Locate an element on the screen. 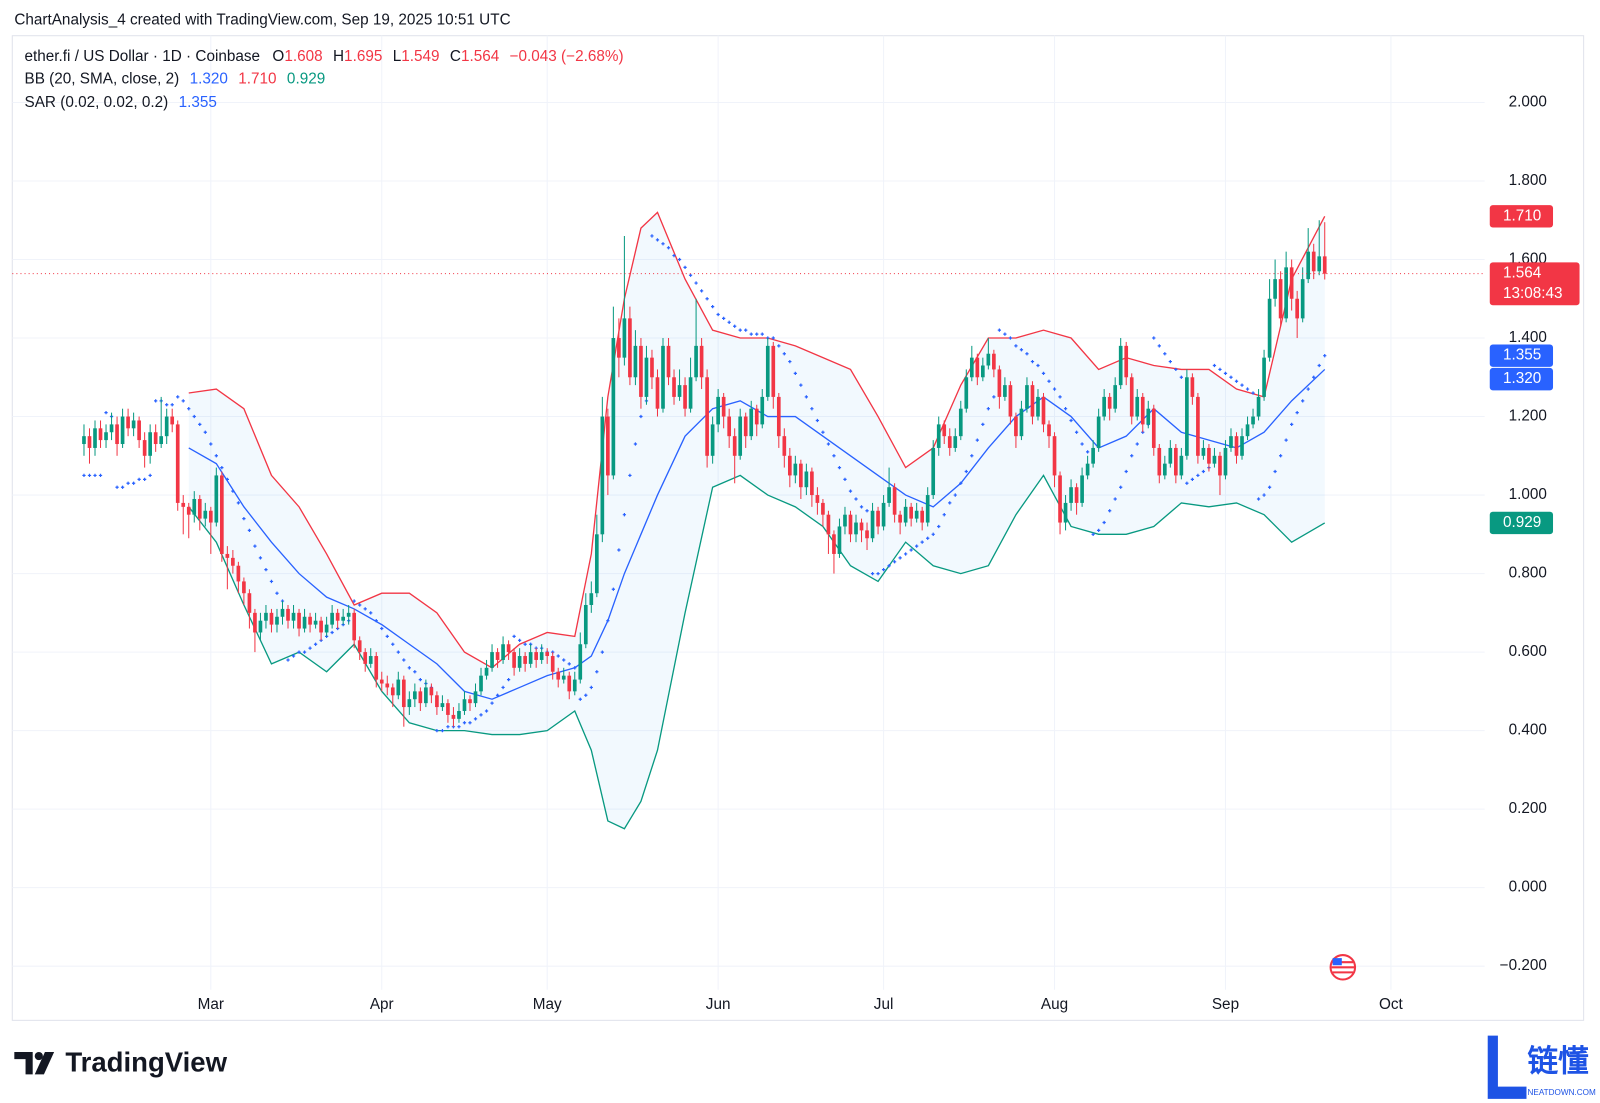 This screenshot has width=1600, height=1103. ohlc-letter: H is located at coordinates (338, 56).